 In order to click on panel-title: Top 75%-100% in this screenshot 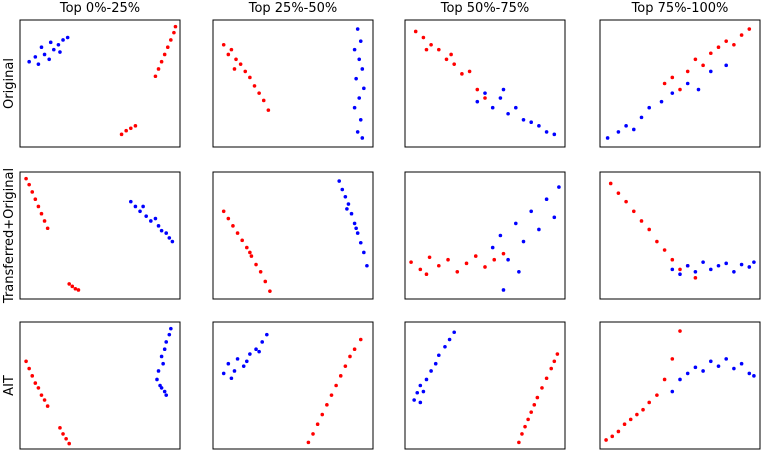, I will do `click(680, 8)`.